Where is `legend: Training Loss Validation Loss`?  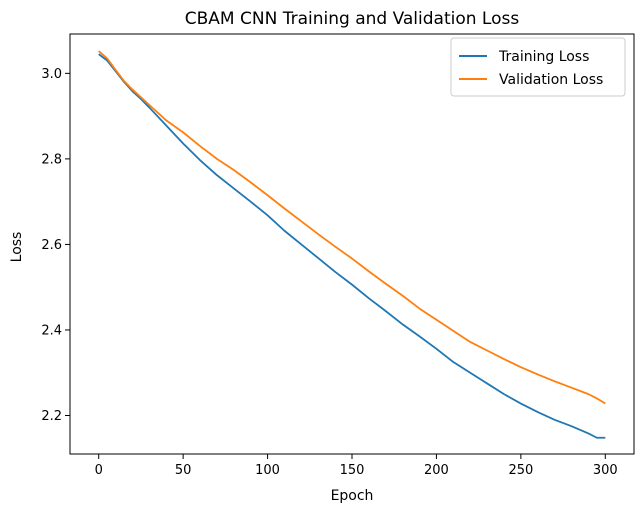 legend: Training Loss Validation Loss is located at coordinates (538, 67).